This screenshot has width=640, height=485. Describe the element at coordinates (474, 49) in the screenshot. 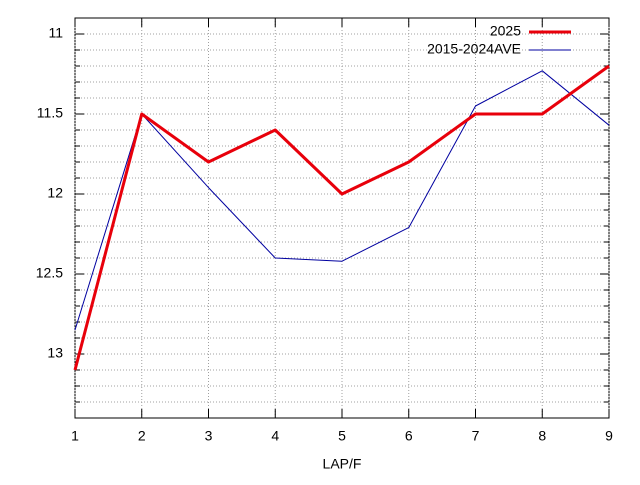

I see `legend-label: 2015-2024AVE` at that location.